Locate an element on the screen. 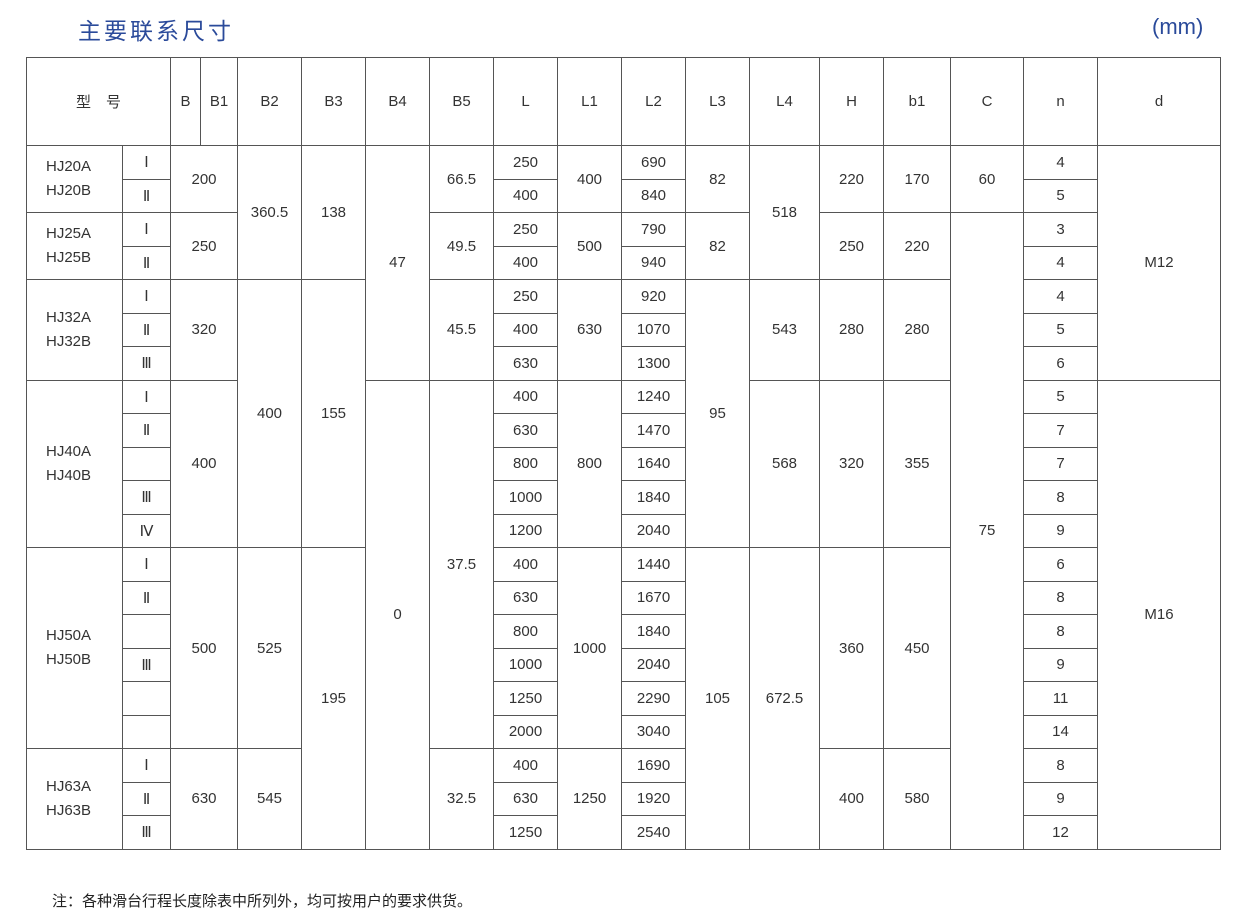 The height and width of the screenshot is (912, 1240). L-cell: 1000 is located at coordinates (526, 664).